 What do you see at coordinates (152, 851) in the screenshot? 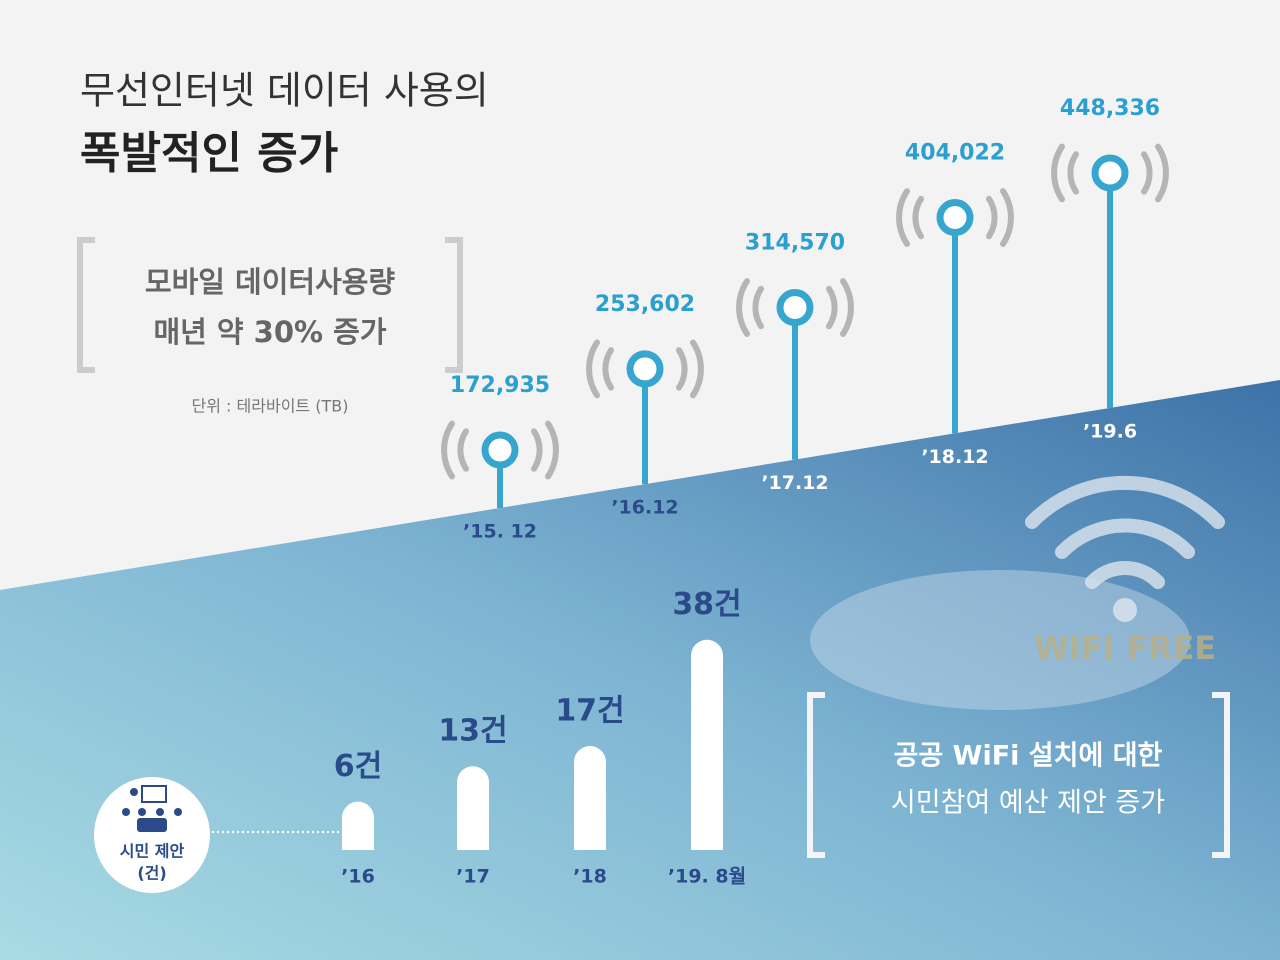
I see `citizen-label: 시민 제안` at bounding box center [152, 851].